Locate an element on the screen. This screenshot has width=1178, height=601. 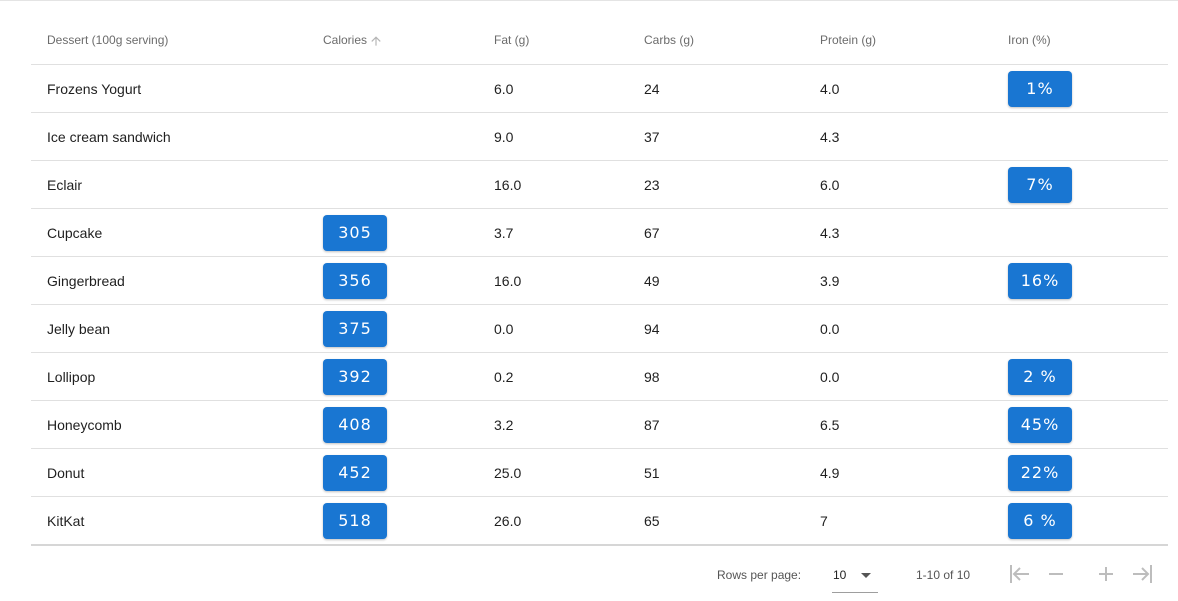
protein-value: 6.5 is located at coordinates (830, 424).